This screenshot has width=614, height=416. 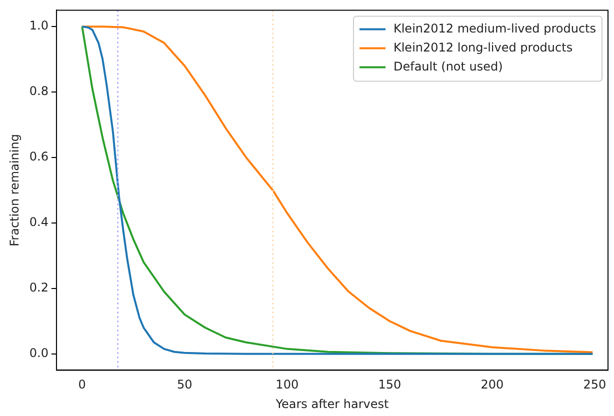 What do you see at coordinates (332, 403) in the screenshot?
I see `x-axis-title: Years after harvest` at bounding box center [332, 403].